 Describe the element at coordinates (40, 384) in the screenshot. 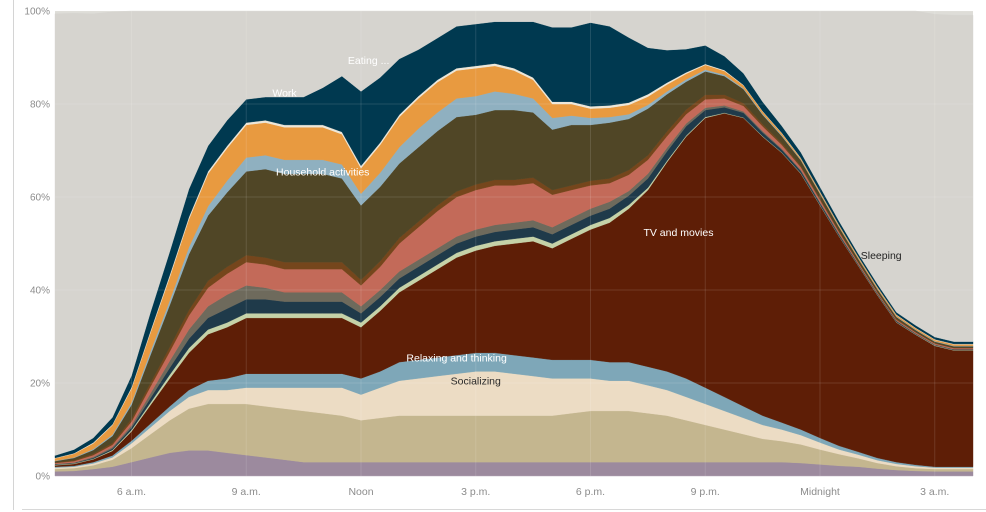

I see `y-tick-label: 20%` at that location.